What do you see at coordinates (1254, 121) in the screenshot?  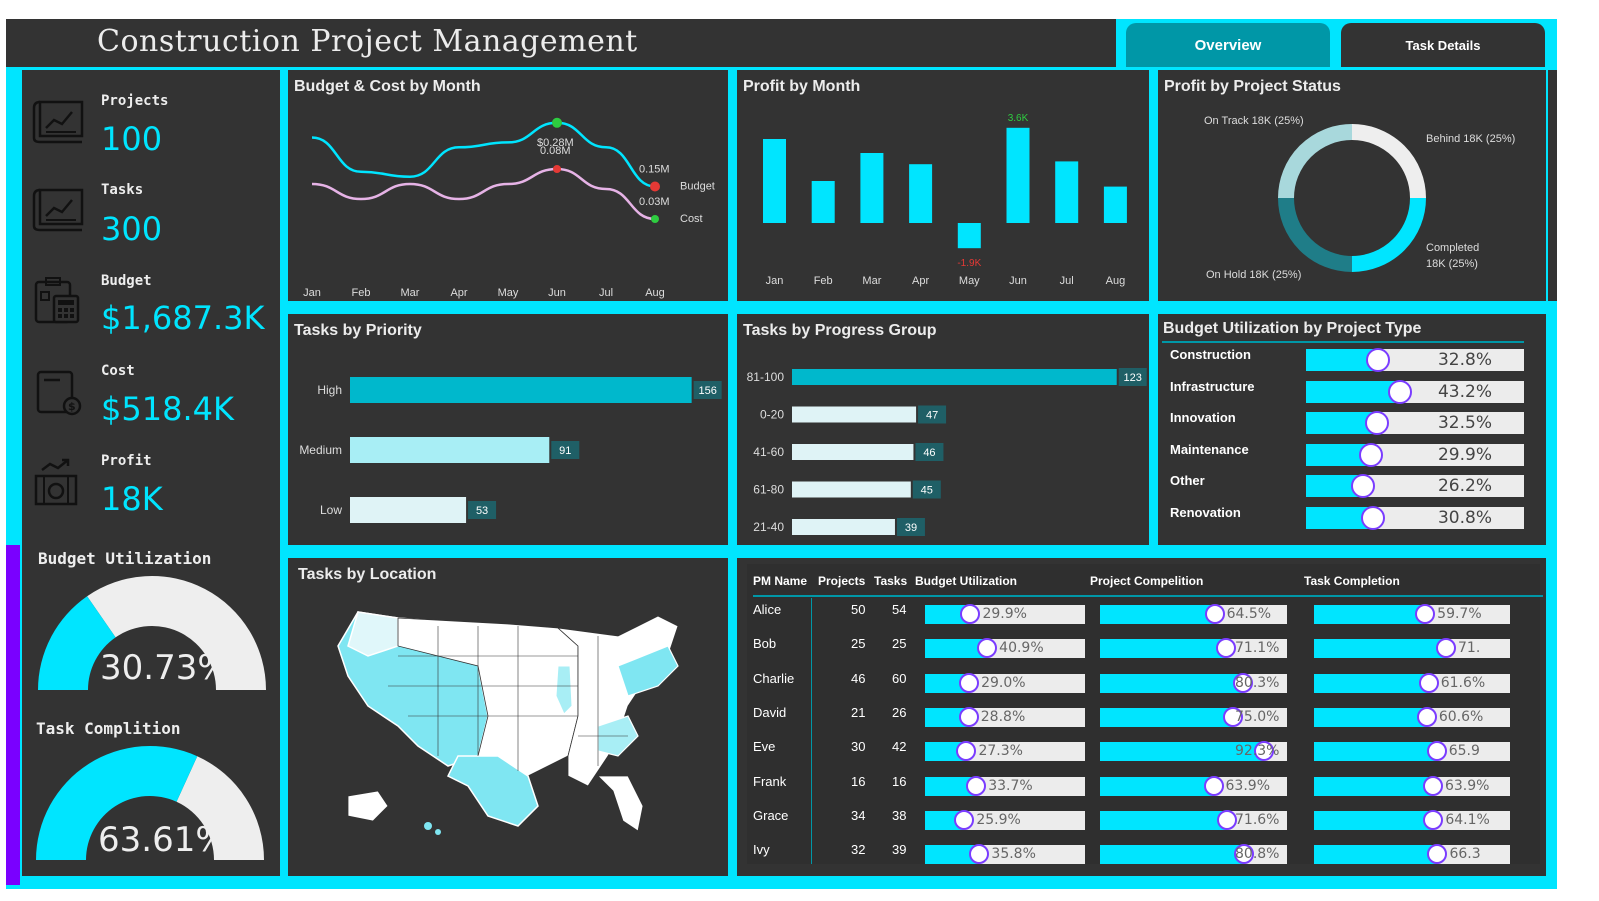 I see `donut-label-on-track: On Track 18K (25%)` at bounding box center [1254, 121].